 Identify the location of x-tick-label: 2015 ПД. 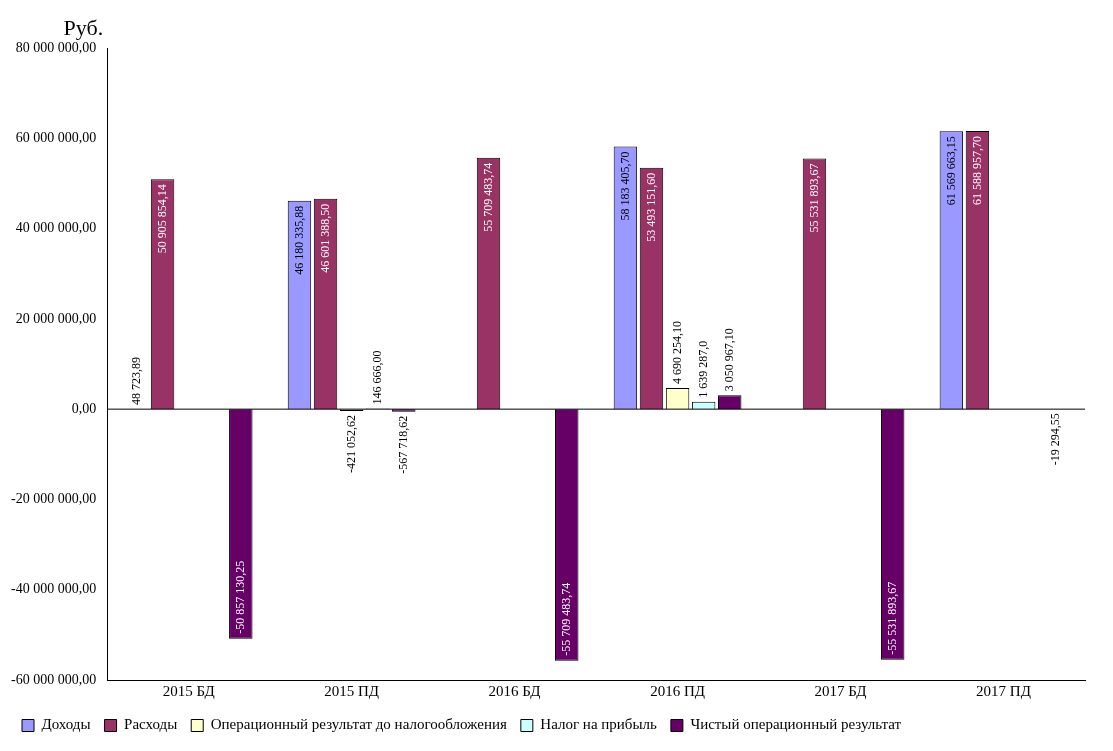
(352, 690).